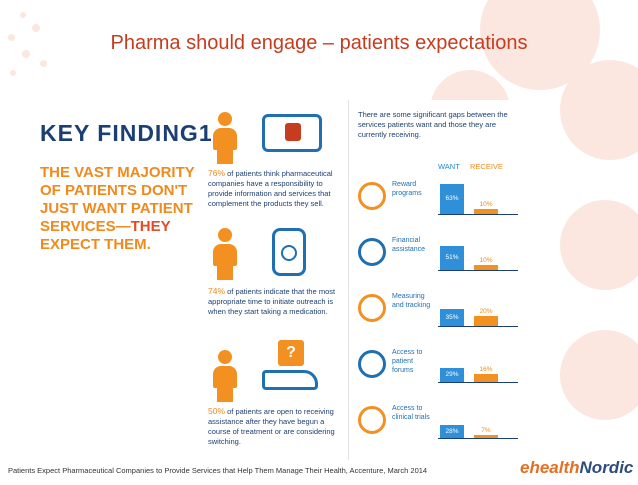  I want to click on service-row: Access to patient forums 29% 16%, so click(438, 366).